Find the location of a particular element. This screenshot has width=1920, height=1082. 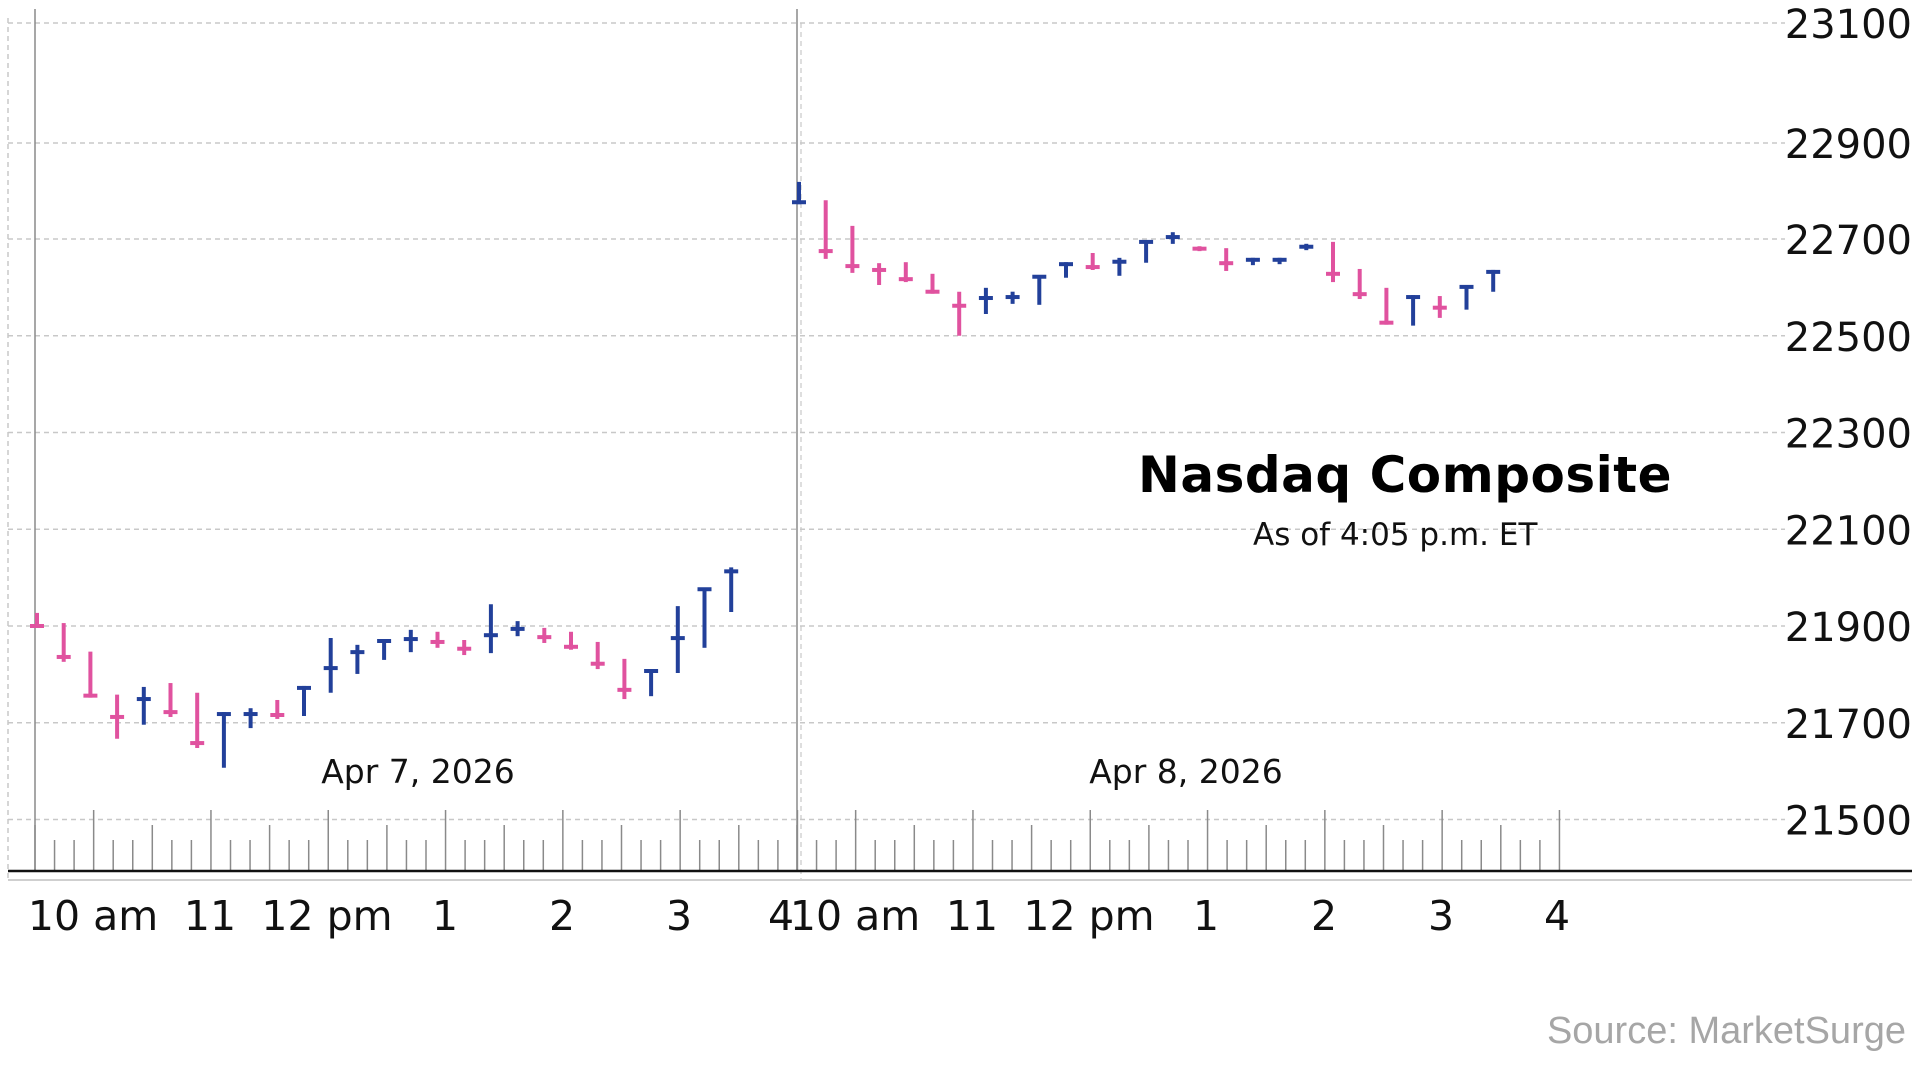

y-tick-label: 22300 is located at coordinates (1848, 435).